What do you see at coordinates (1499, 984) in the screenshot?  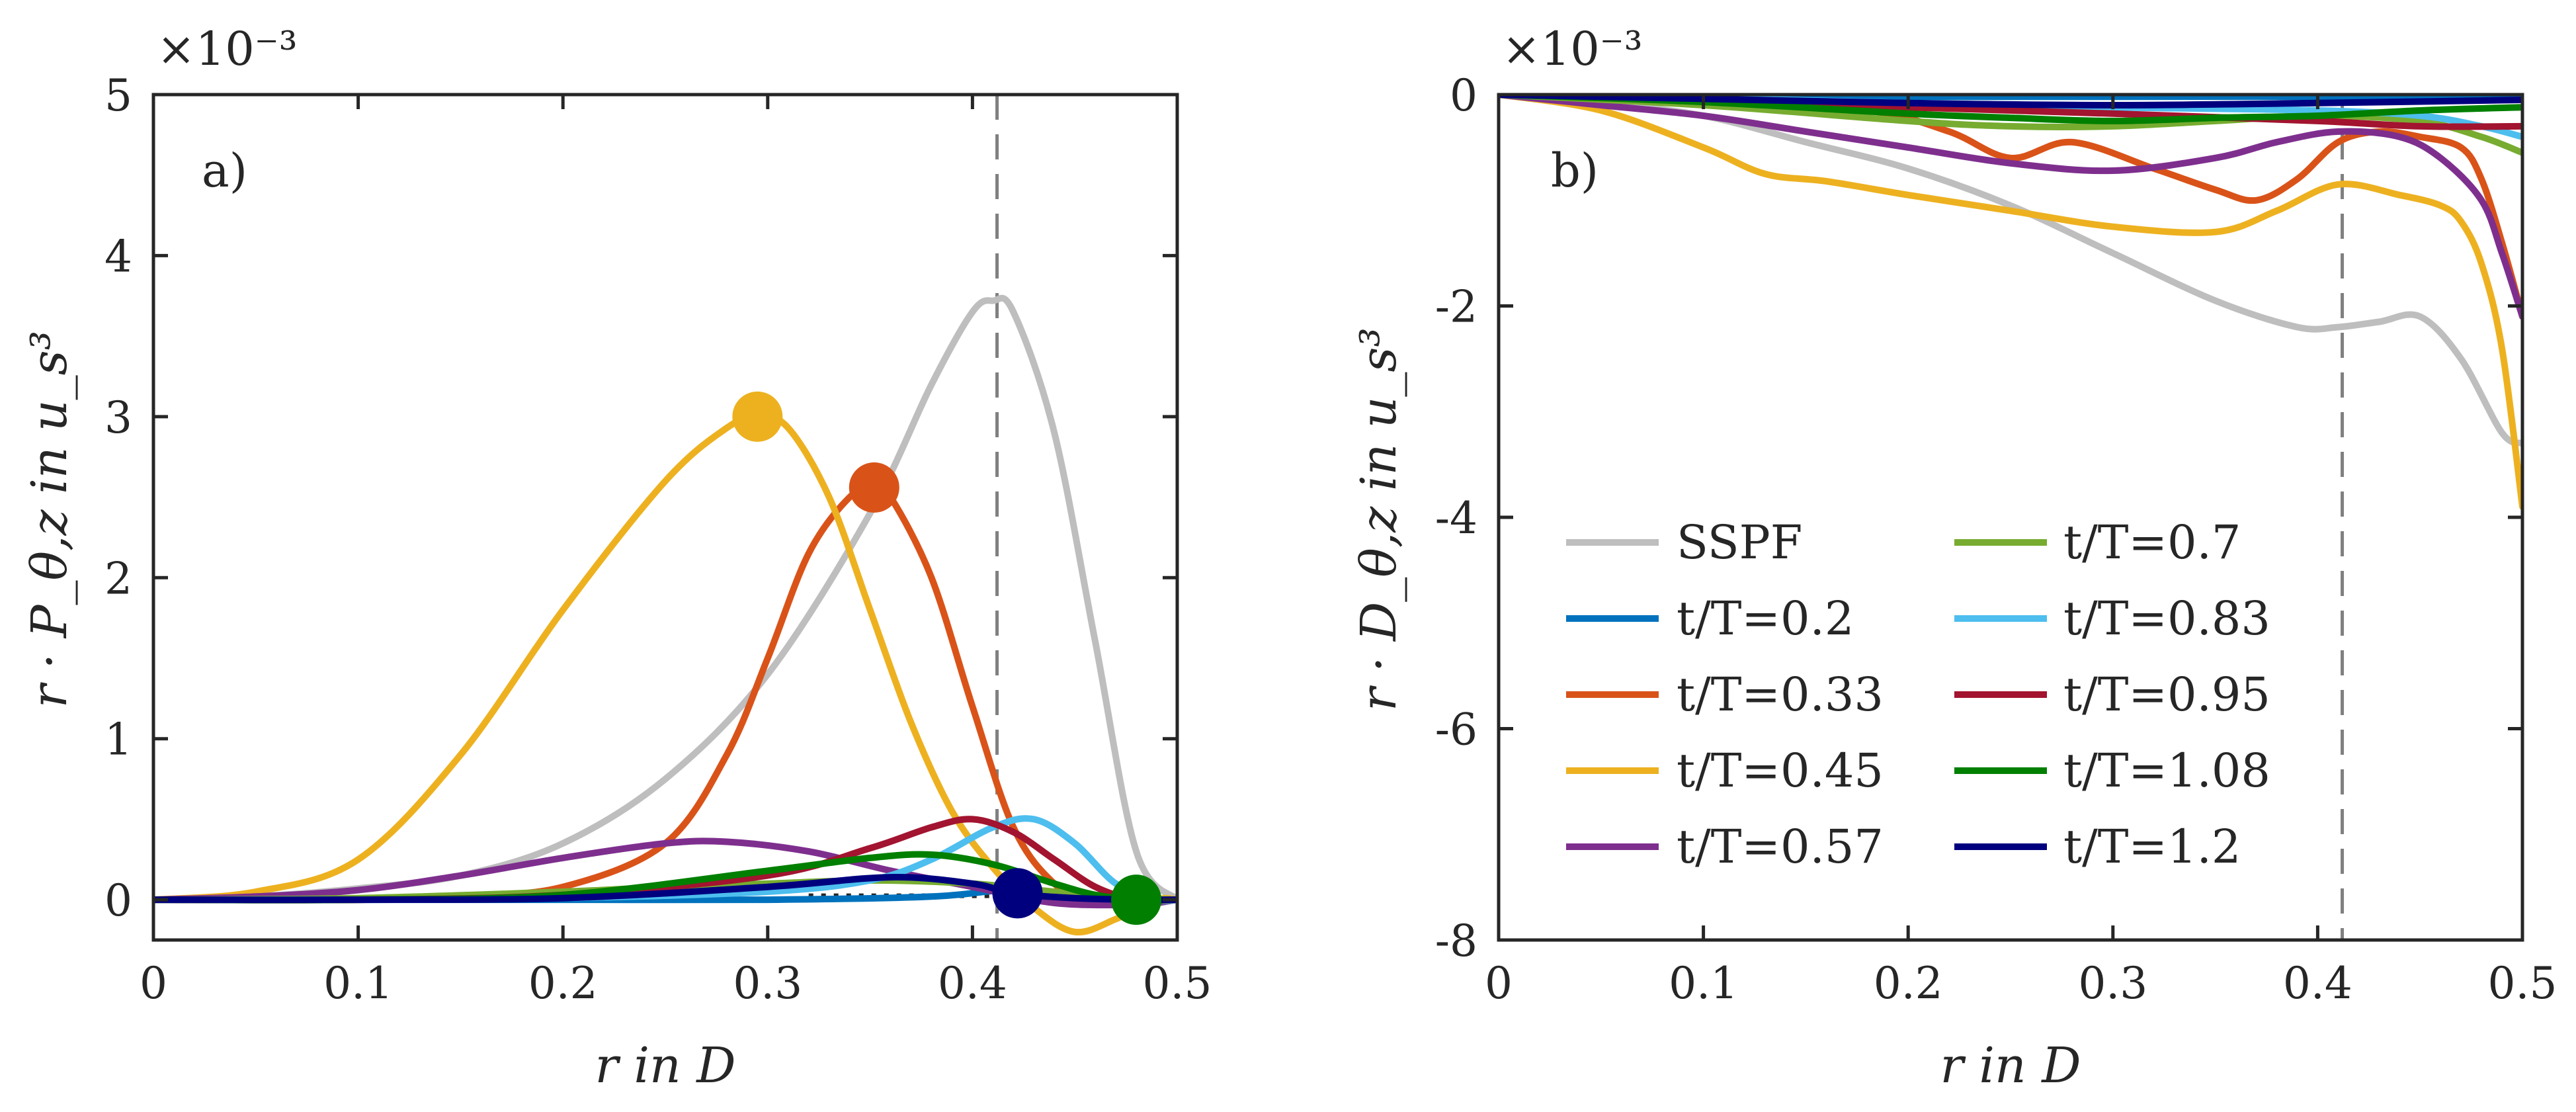 I see `panel-b-x-tick-label: 0` at bounding box center [1499, 984].